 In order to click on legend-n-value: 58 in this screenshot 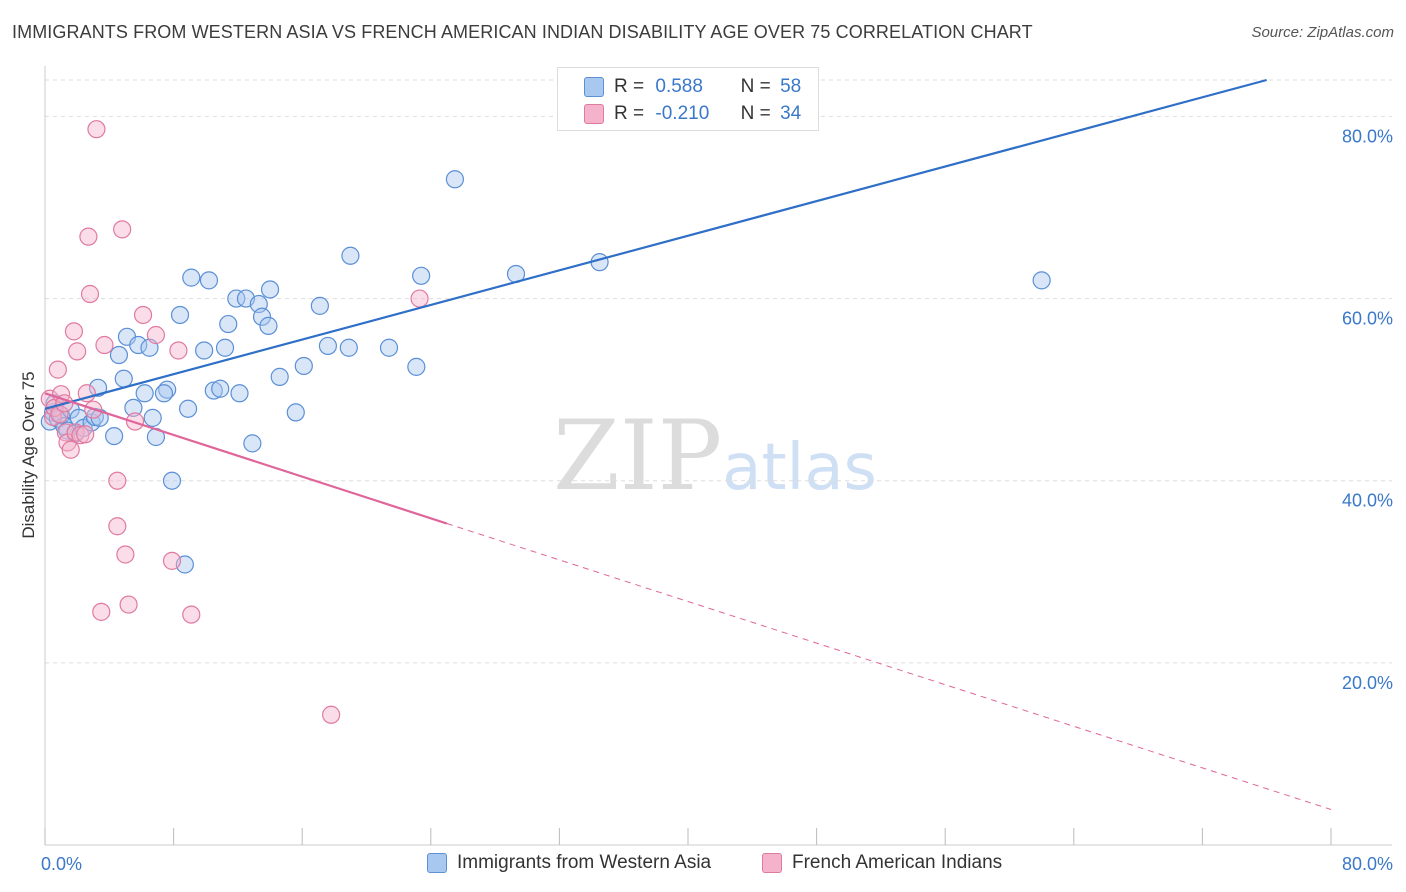, I will do `click(791, 86)`.